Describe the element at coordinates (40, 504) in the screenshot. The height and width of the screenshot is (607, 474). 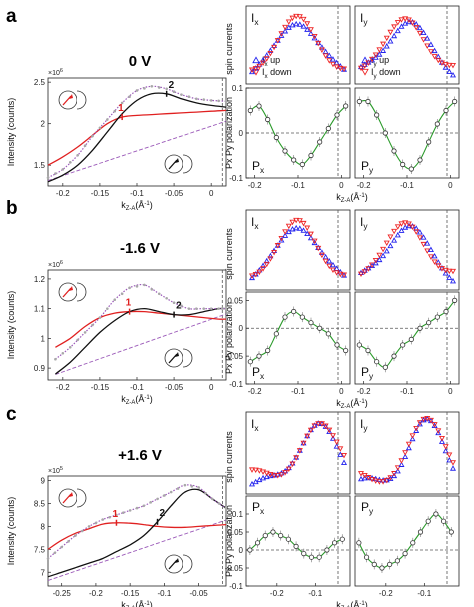
I see `y-tick-label: 8.5` at that location.